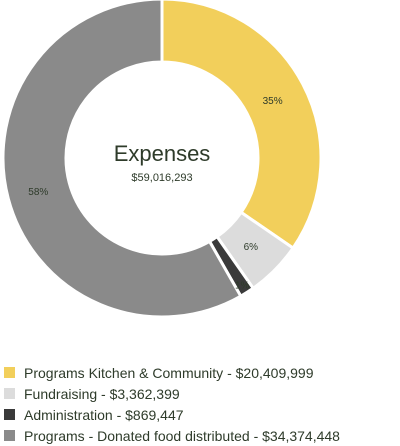 Image resolution: width=400 pixels, height=446 pixels. I want to click on legend-item: Fundraising - $3,362,399, so click(200, 393).